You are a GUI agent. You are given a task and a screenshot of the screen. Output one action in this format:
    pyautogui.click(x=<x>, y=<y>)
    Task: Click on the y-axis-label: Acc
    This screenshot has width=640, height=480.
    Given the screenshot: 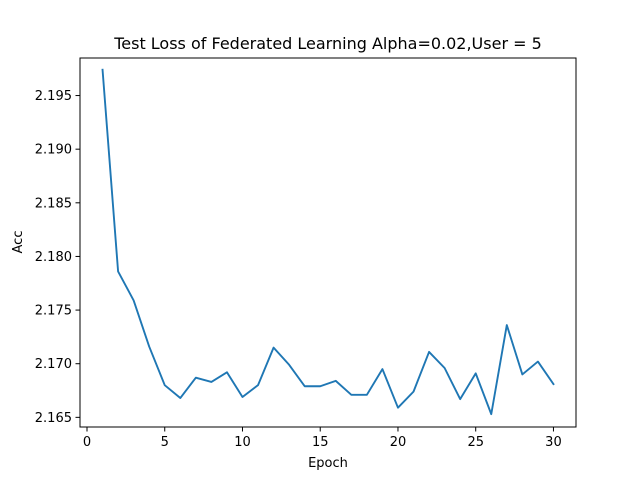 What is the action you would take?
    pyautogui.click(x=18, y=242)
    